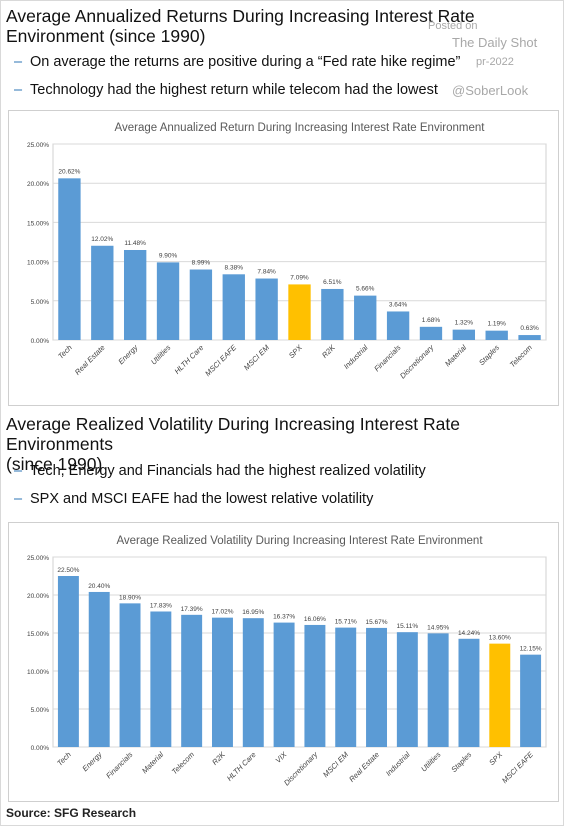  I want to click on data-label: 20.40%, so click(99, 586).